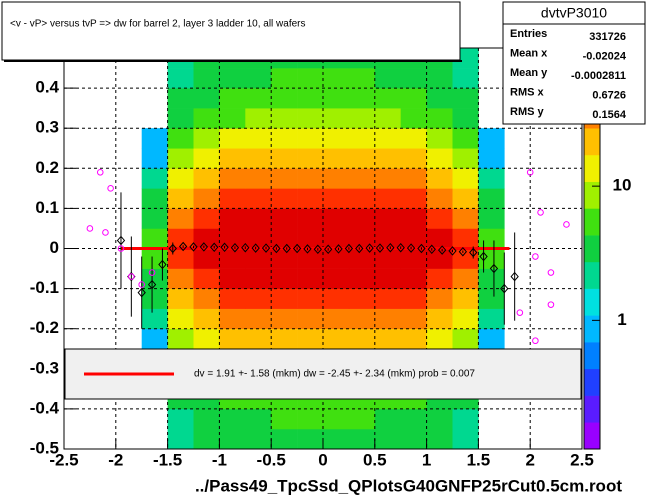  Describe the element at coordinates (609, 115) in the screenshot. I see `stats-value: 0.1564` at that location.